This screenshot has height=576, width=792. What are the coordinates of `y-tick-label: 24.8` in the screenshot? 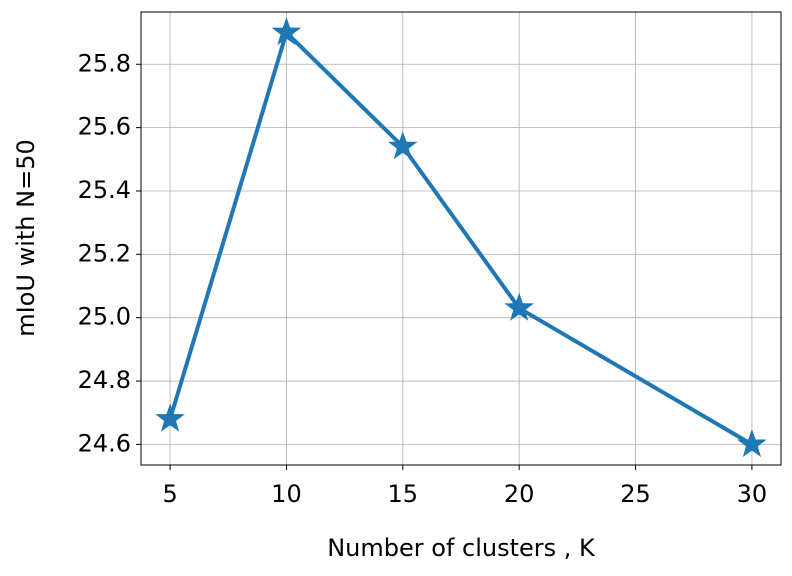 It's located at (104, 380).